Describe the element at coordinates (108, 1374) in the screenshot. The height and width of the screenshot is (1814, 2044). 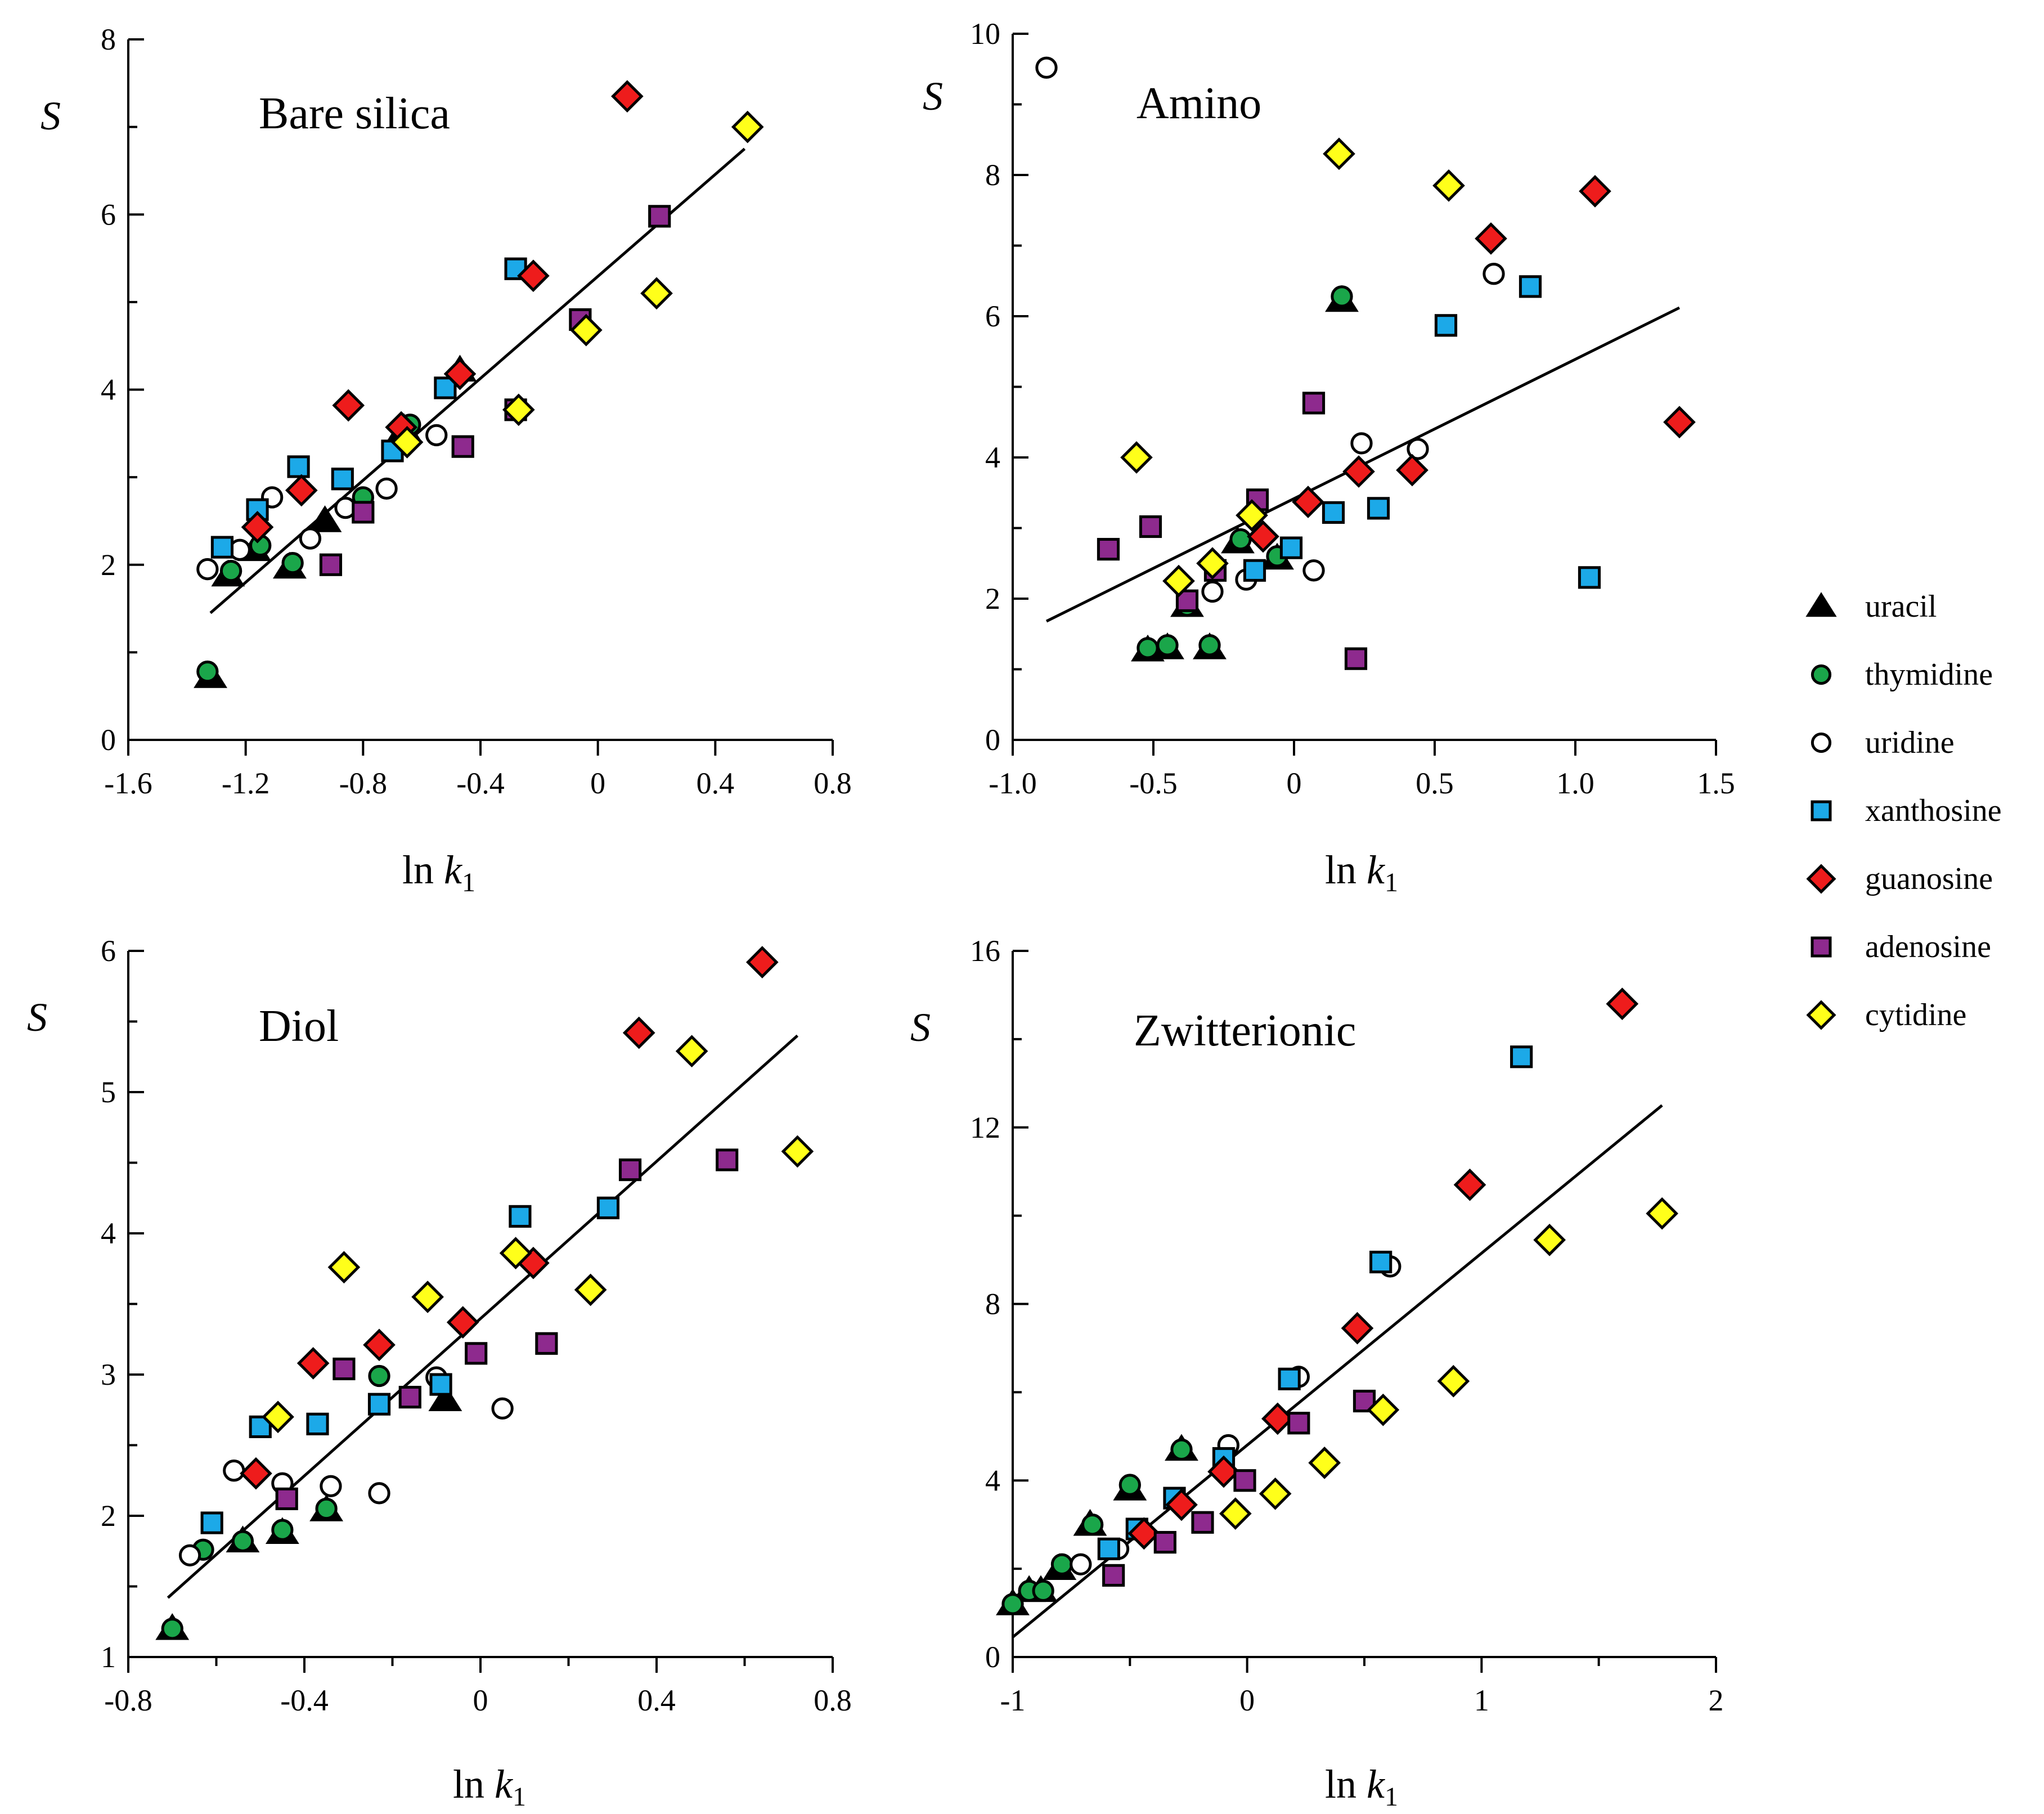
I see `y-tick-label: 3` at that location.